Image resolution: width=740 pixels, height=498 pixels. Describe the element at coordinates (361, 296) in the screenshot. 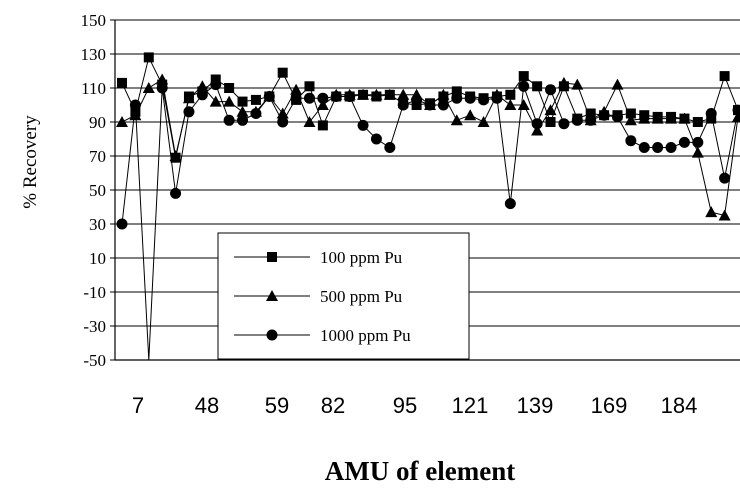

I see `legend-entry: 500 ppm Pu` at that location.